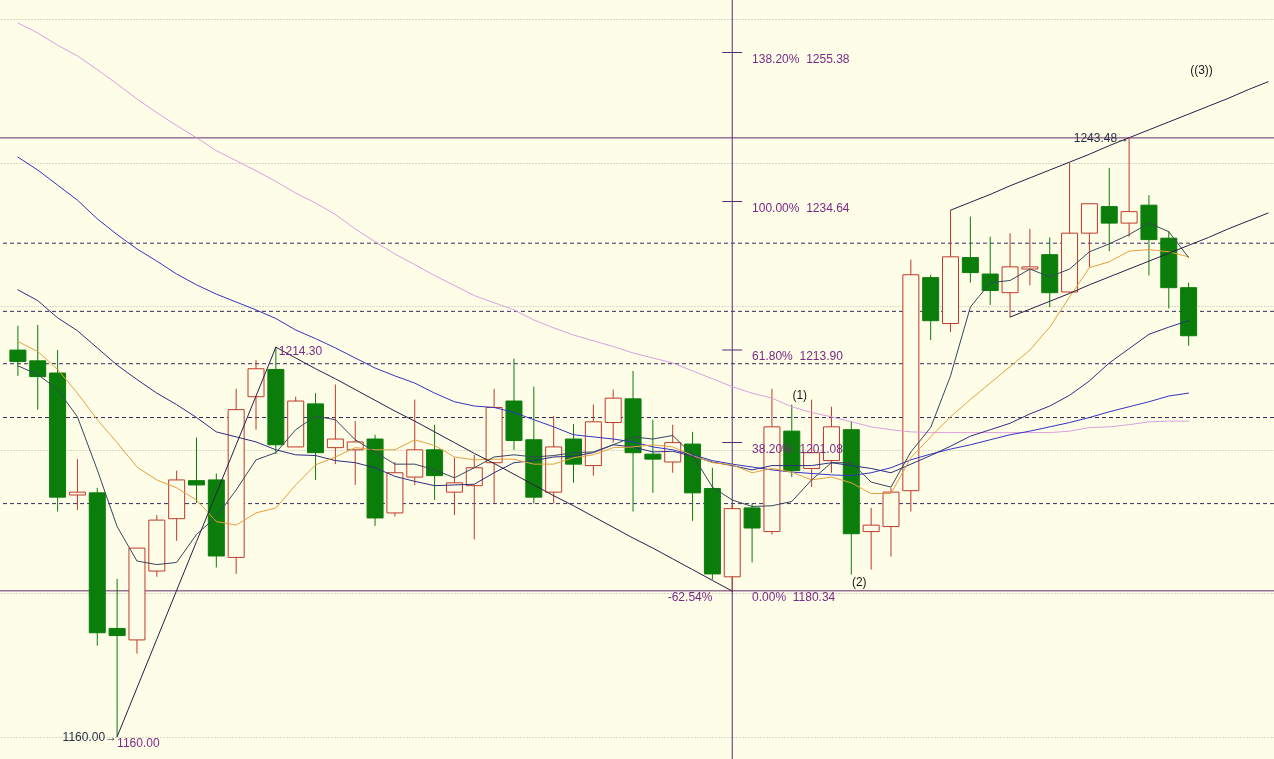 Image resolution: width=1274 pixels, height=759 pixels. What do you see at coordinates (1201, 70) in the screenshot?
I see `annotation: ((3))` at bounding box center [1201, 70].